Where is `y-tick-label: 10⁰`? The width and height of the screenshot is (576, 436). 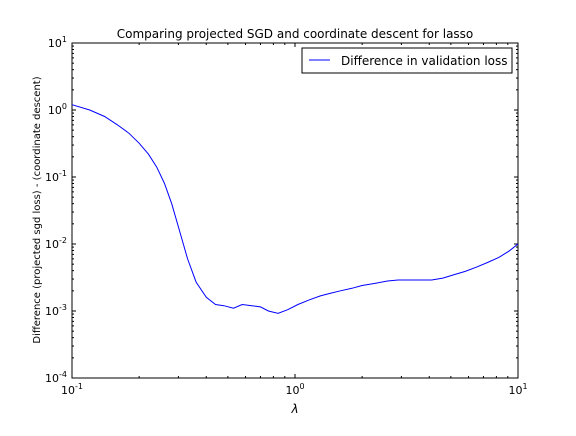
y-tick-label: 10⁰ is located at coordinates (57, 109).